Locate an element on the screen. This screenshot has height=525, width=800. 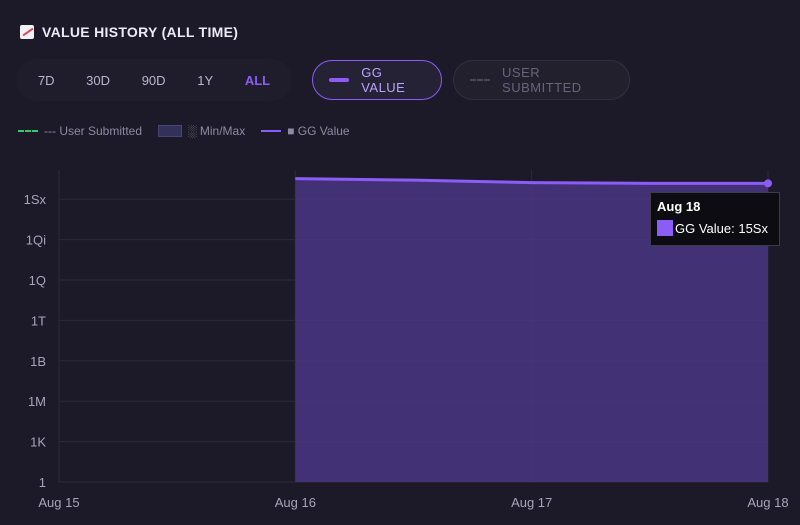
y-tick-label: 1Q is located at coordinates (37, 280).